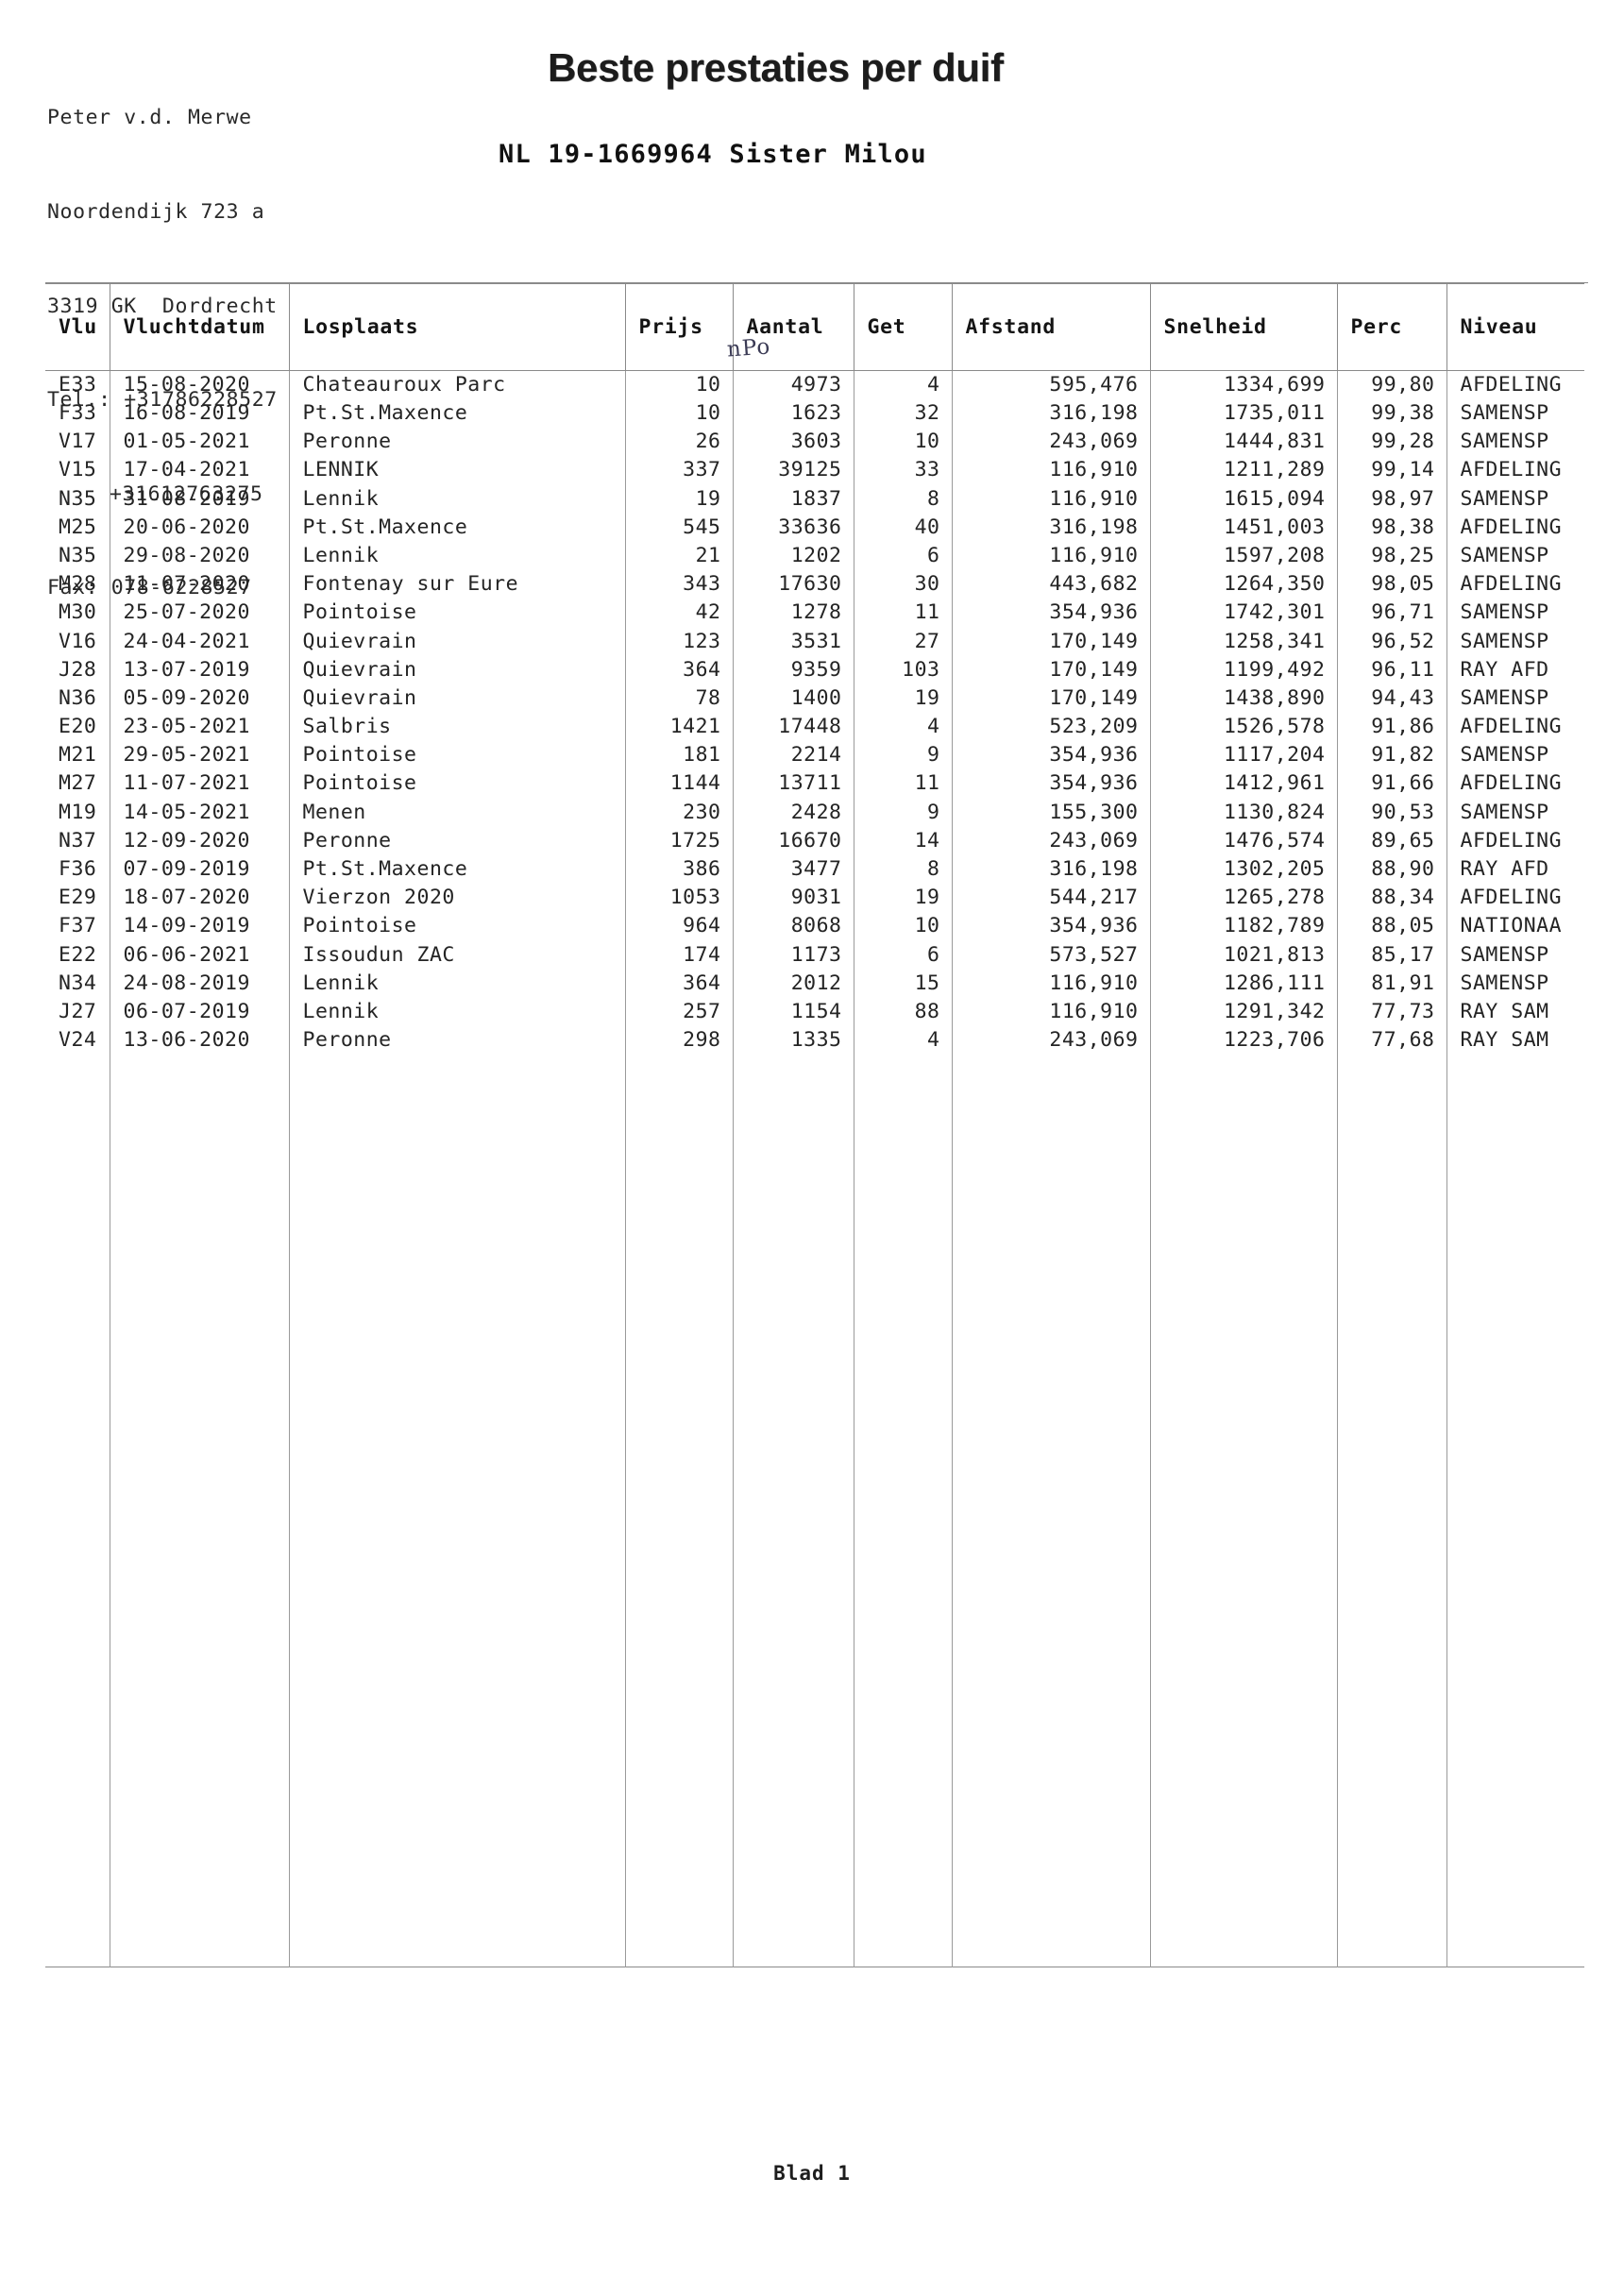 Image resolution: width=1624 pixels, height=2296 pixels. I want to click on cell-perc: 88,05, so click(1392, 926).